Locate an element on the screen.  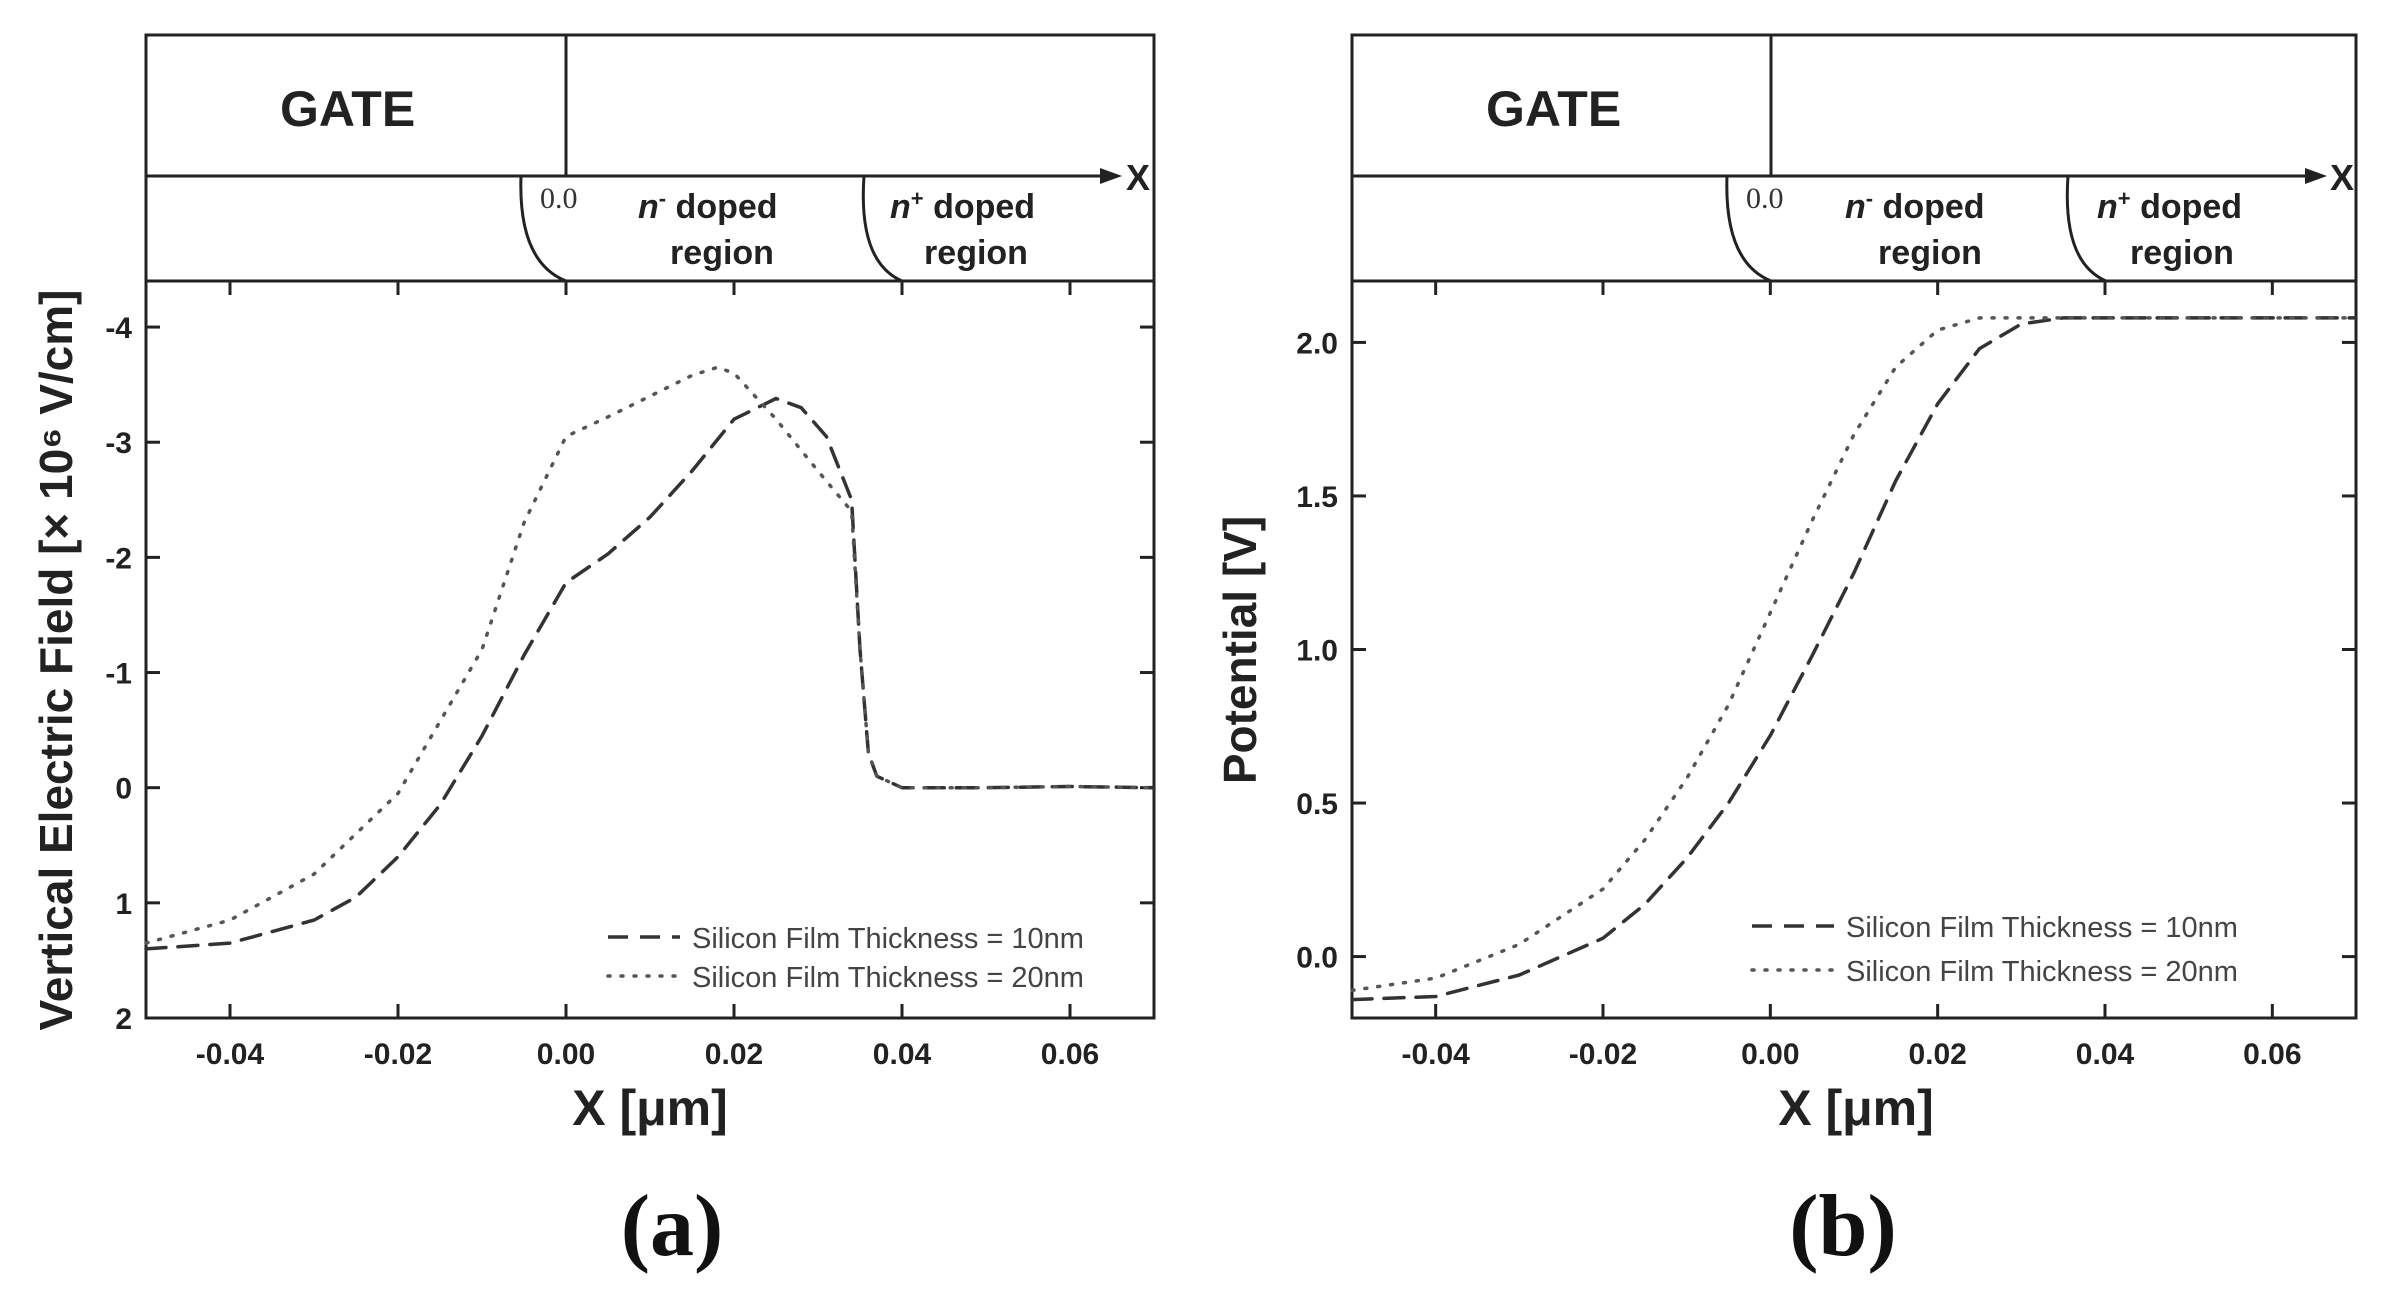
y-tick-label: 1 is located at coordinates (123, 904).